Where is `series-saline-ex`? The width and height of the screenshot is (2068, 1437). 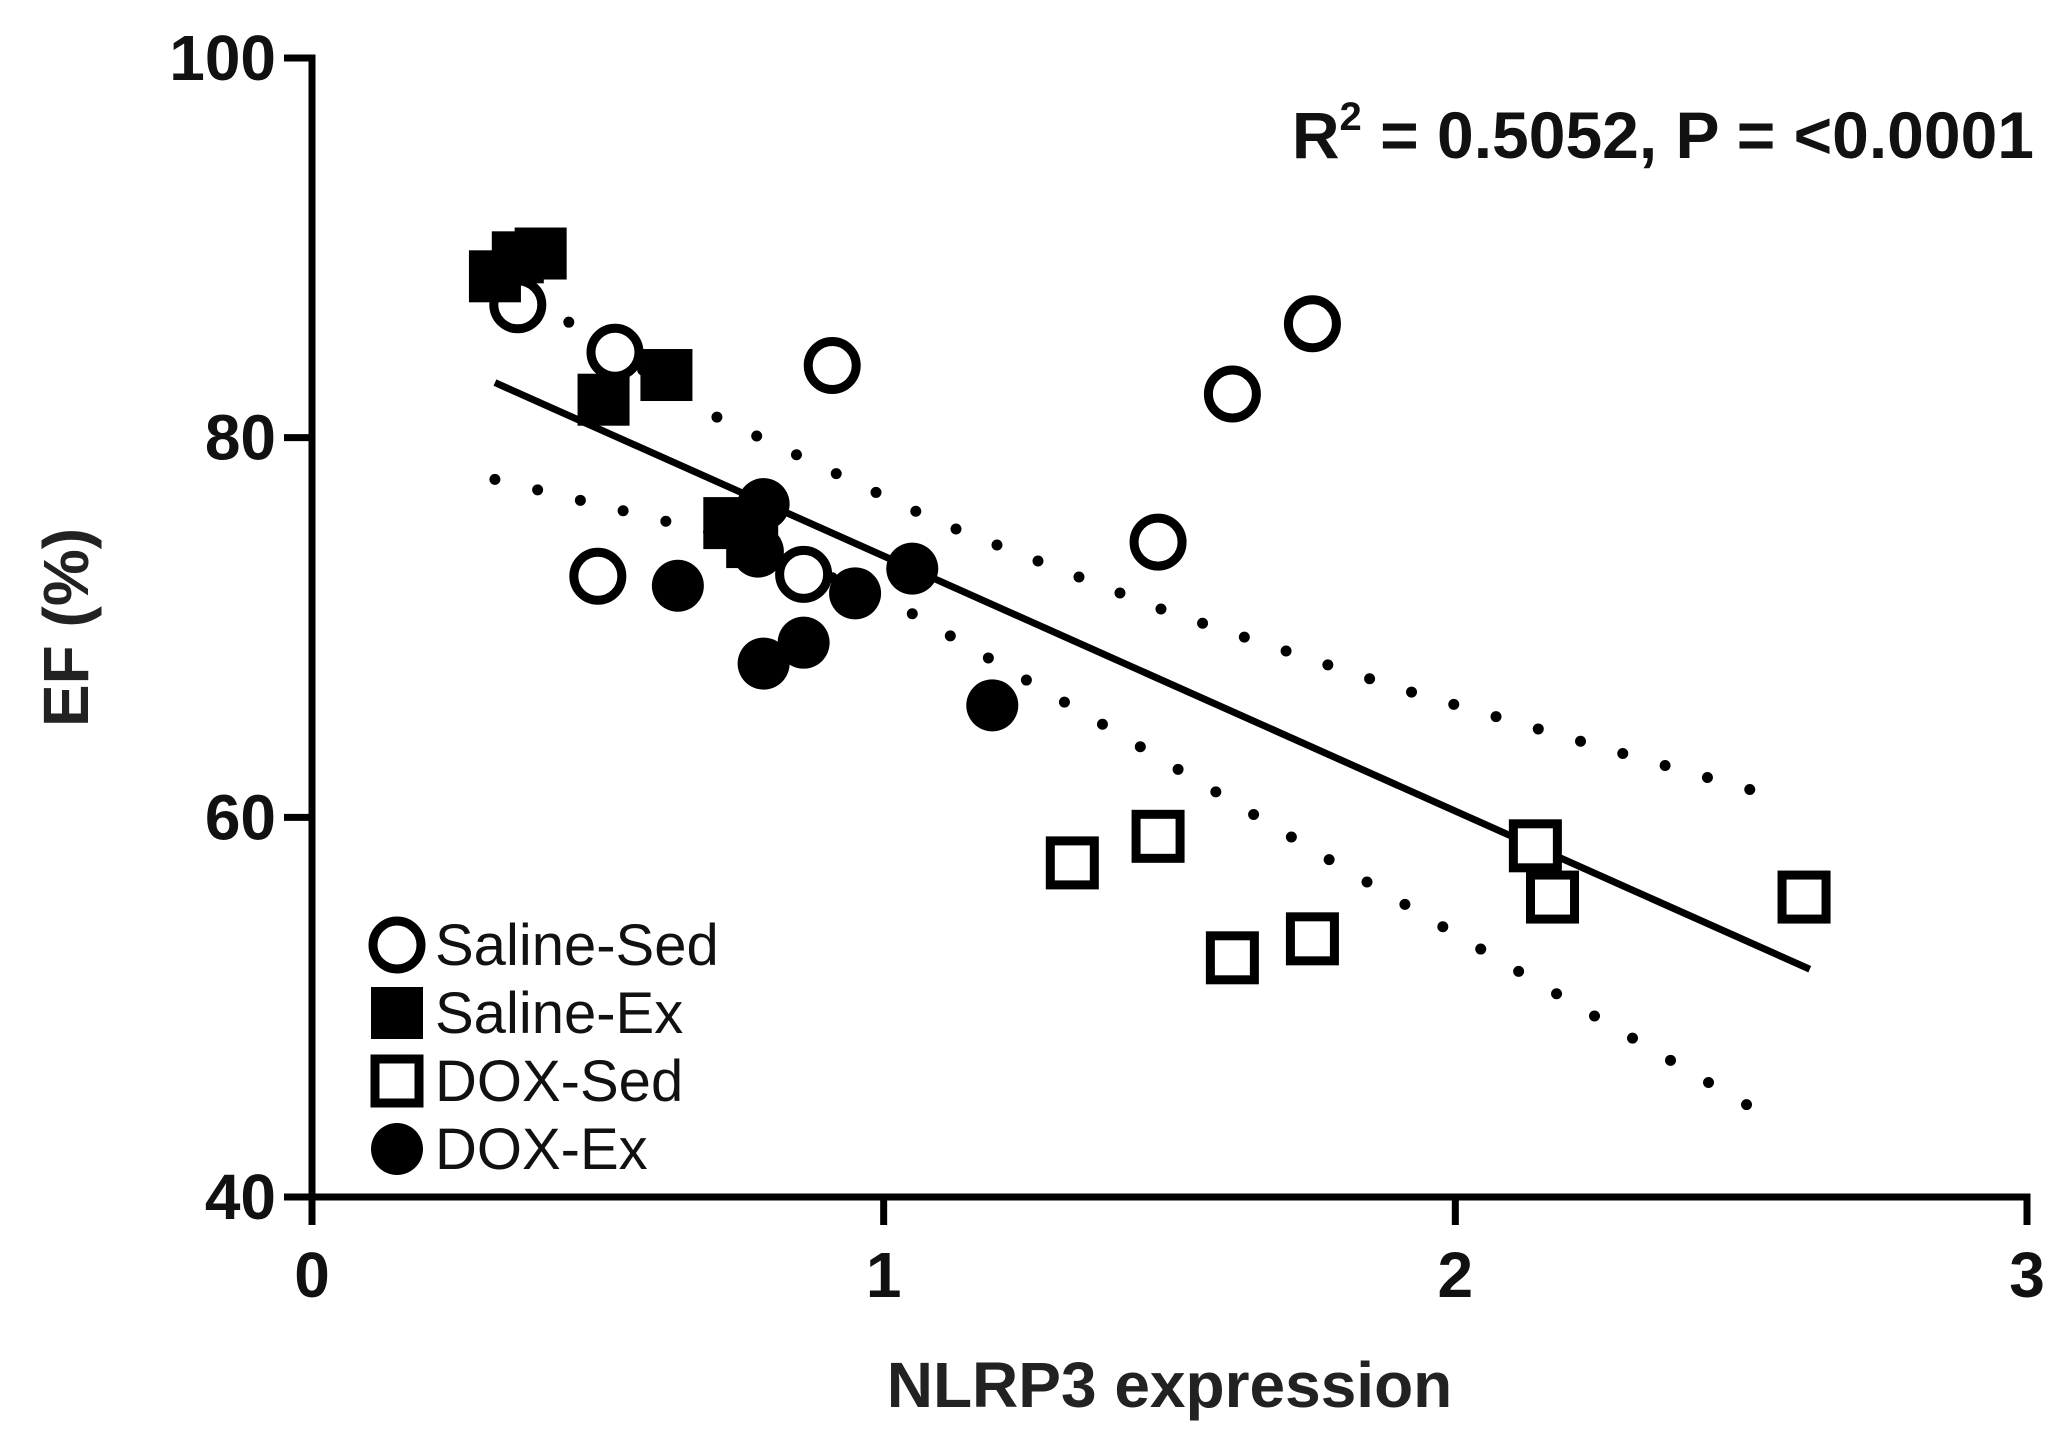 series-saline-ex is located at coordinates (623, 398).